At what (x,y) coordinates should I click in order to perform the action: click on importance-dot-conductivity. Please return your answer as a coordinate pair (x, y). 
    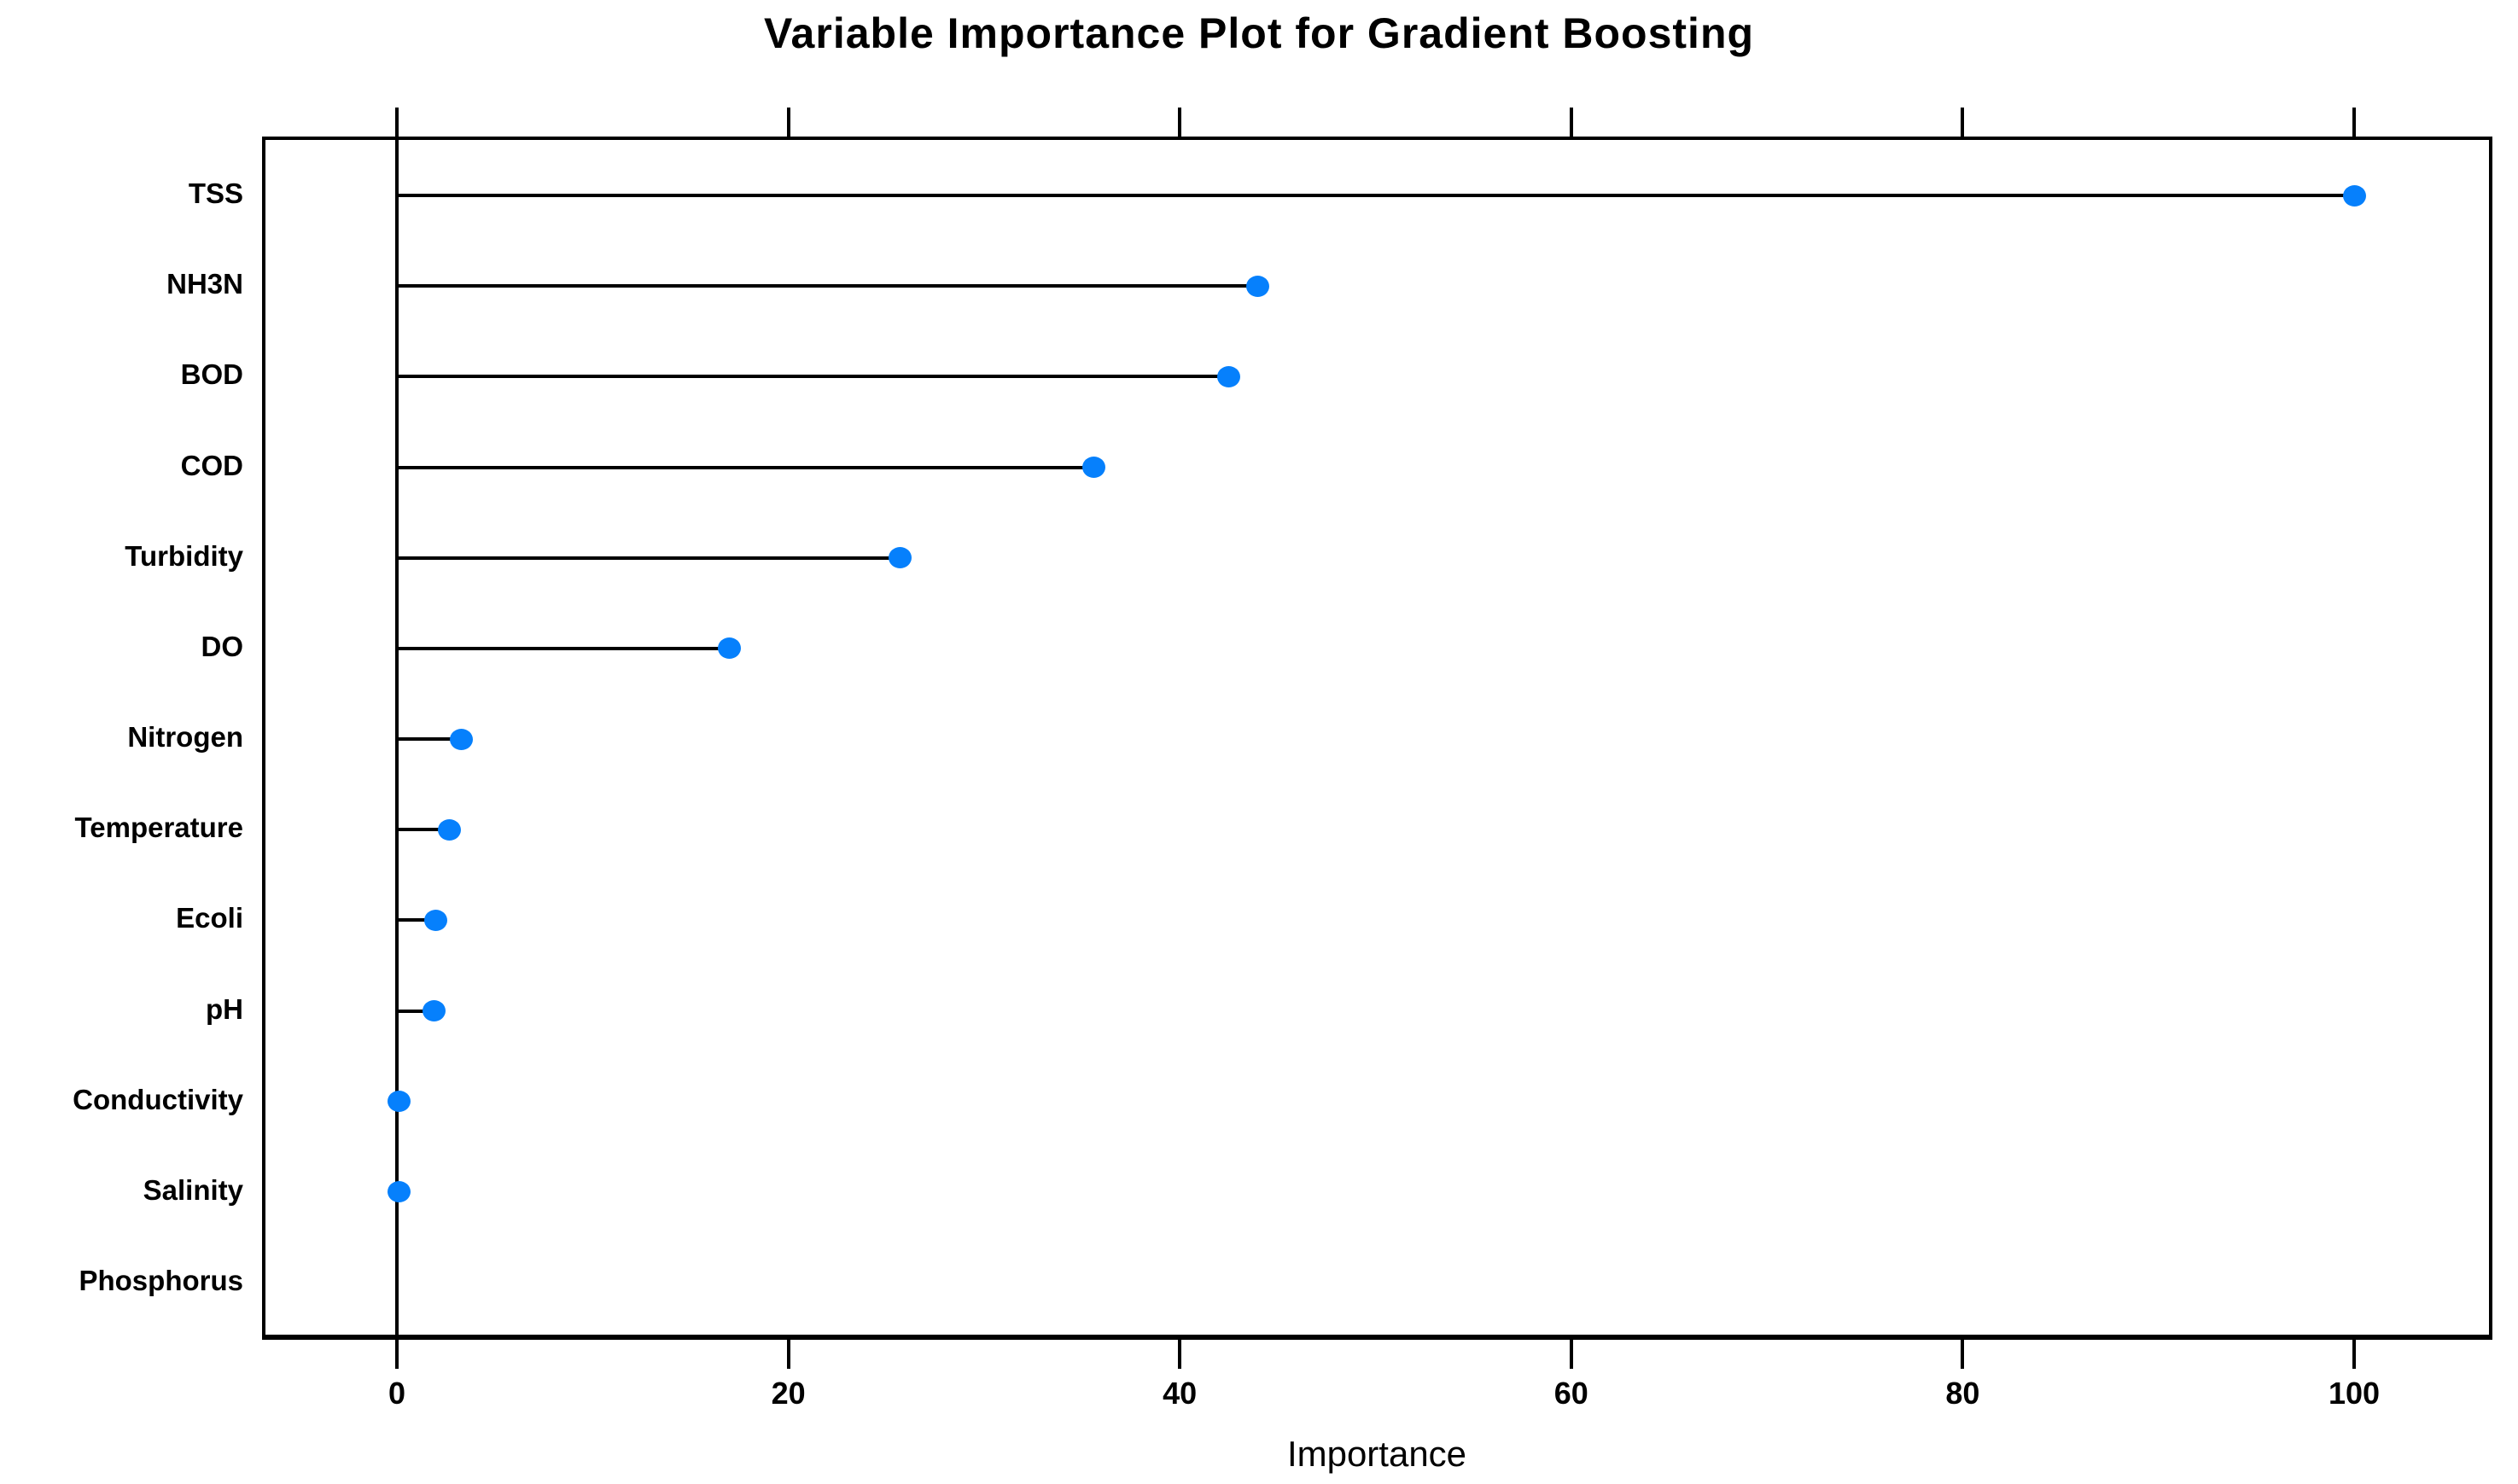
    Looking at the image, I should click on (399, 1102).